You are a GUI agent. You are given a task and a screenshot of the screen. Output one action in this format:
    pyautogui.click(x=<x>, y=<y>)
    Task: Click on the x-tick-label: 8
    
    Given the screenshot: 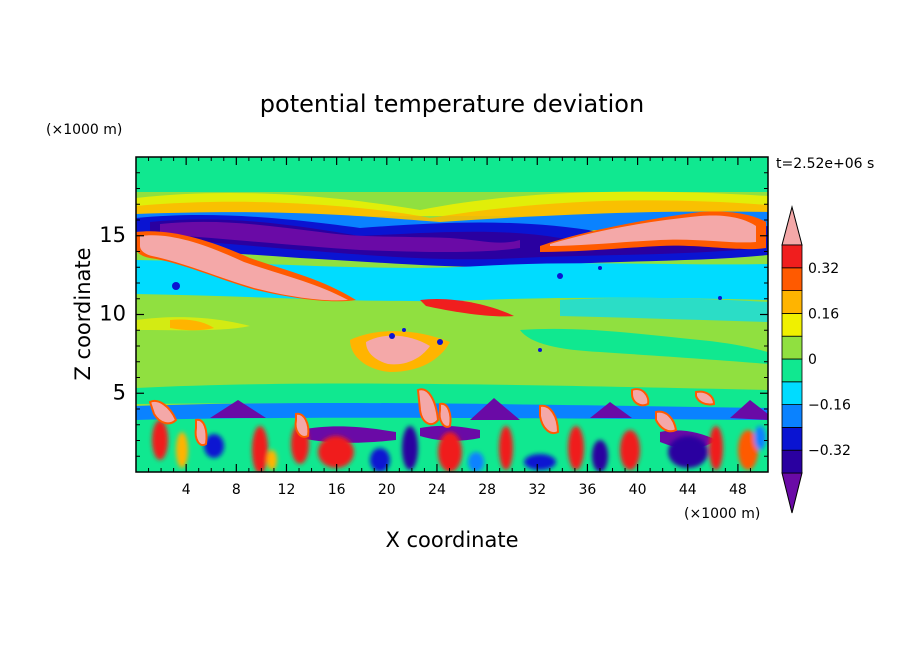 What is the action you would take?
    pyautogui.click(x=236, y=490)
    